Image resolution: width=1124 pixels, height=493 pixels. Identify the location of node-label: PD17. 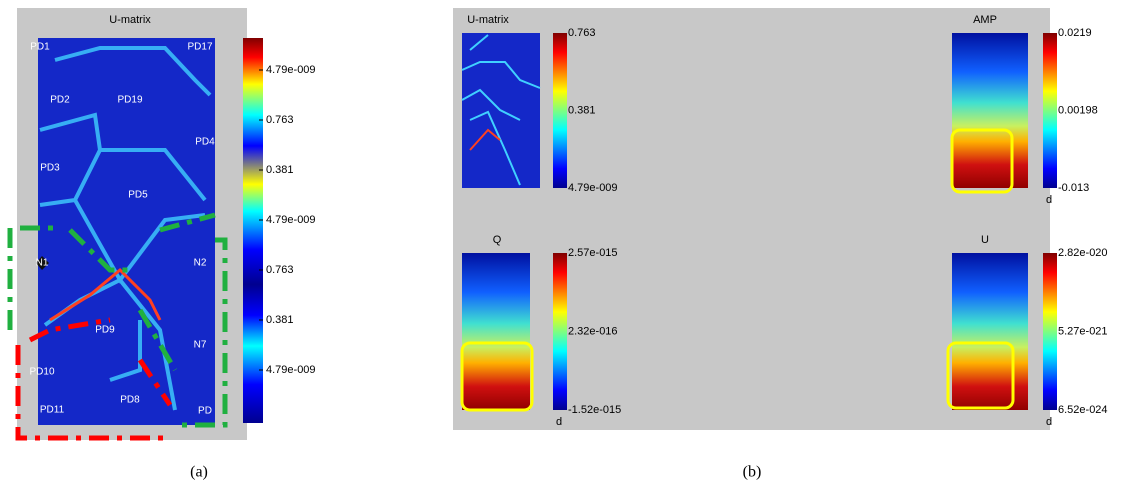
(199, 47).